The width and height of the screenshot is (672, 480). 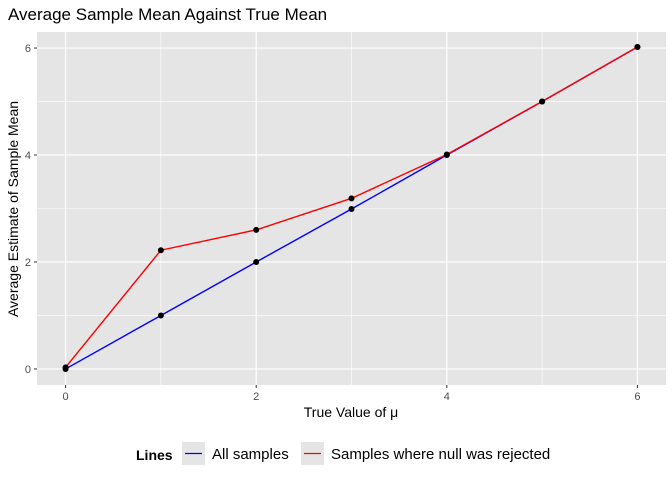 What do you see at coordinates (250, 454) in the screenshot?
I see `legend-label-all-samples: All samples` at bounding box center [250, 454].